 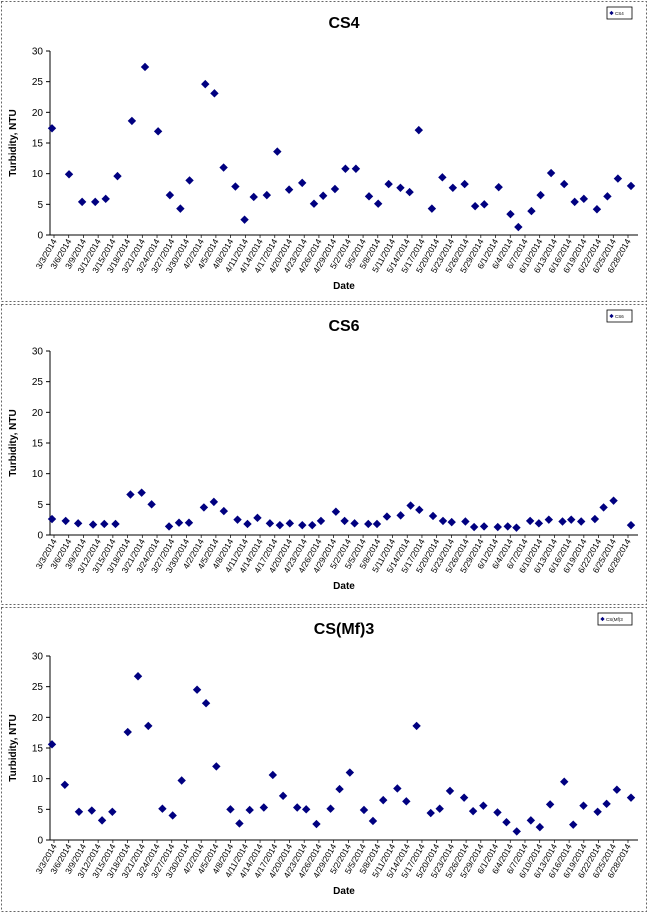 What do you see at coordinates (38, 52) in the screenshot?
I see `y-tick-label: 30` at bounding box center [38, 52].